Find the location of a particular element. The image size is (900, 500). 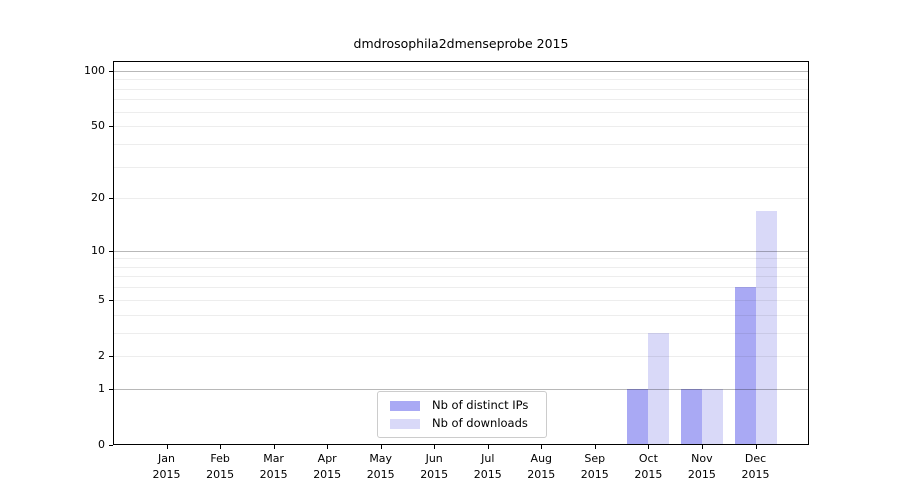

x-tick-label: Jan 2015 is located at coordinates (167, 467).